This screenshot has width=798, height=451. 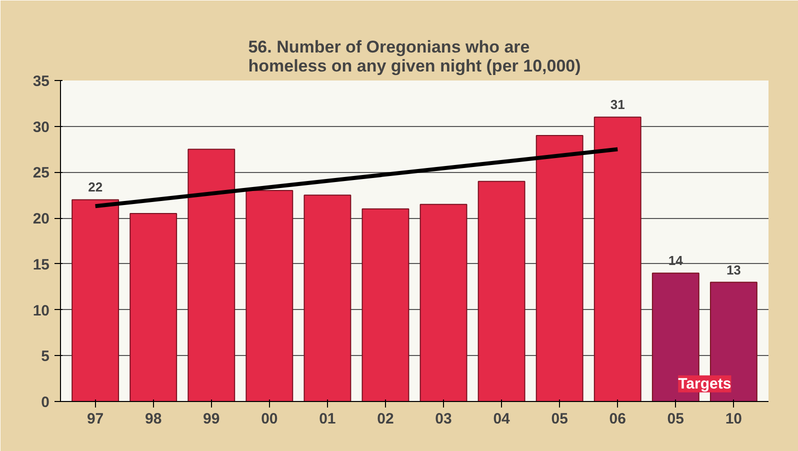 What do you see at coordinates (153, 419) in the screenshot?
I see `x-tick-label: 98` at bounding box center [153, 419].